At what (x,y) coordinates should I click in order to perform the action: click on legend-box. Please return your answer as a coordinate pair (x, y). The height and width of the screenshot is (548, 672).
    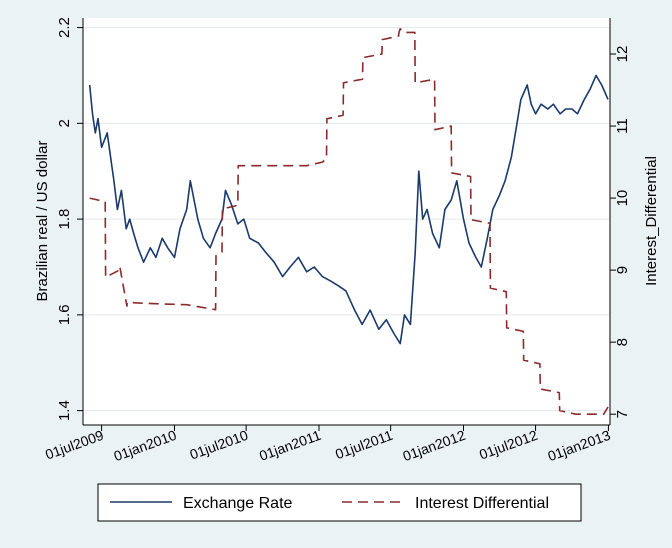
    Looking at the image, I should click on (339, 502).